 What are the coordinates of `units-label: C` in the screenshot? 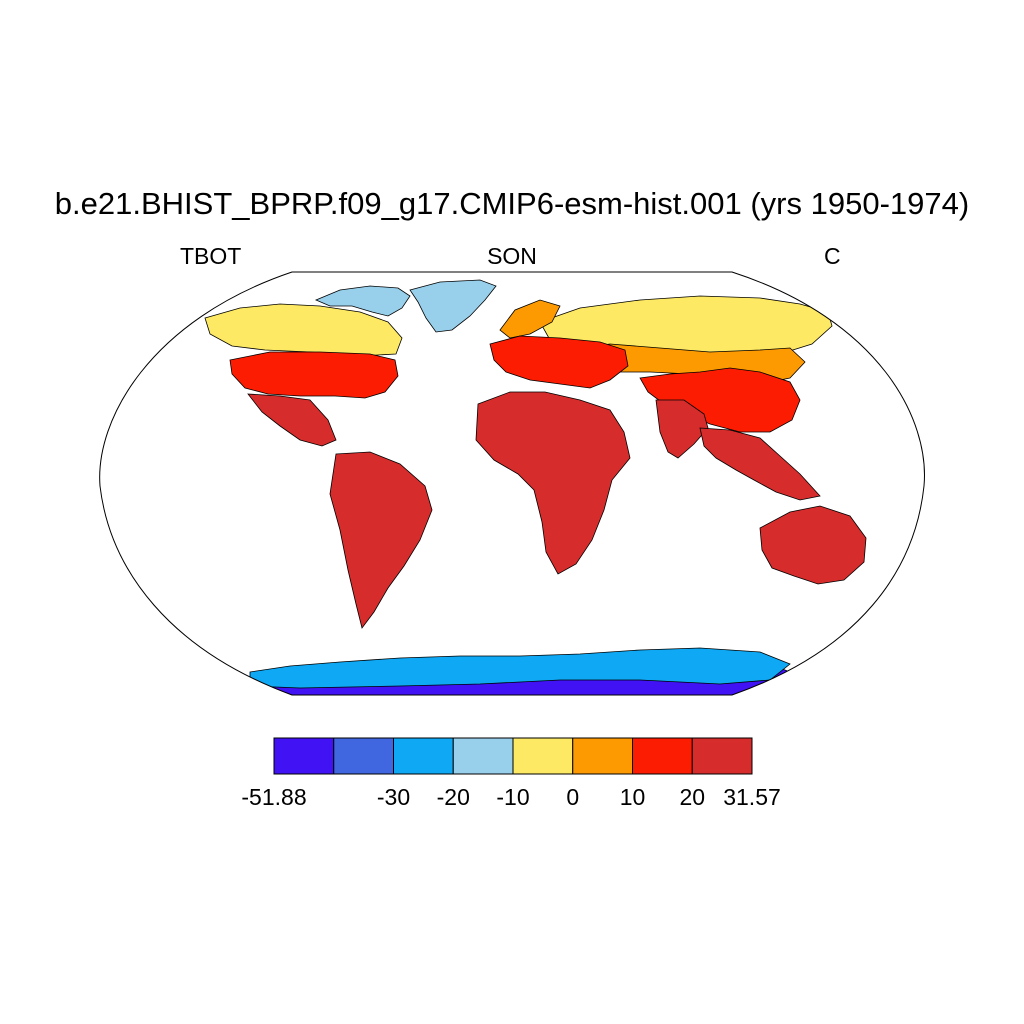 It's located at (832, 256).